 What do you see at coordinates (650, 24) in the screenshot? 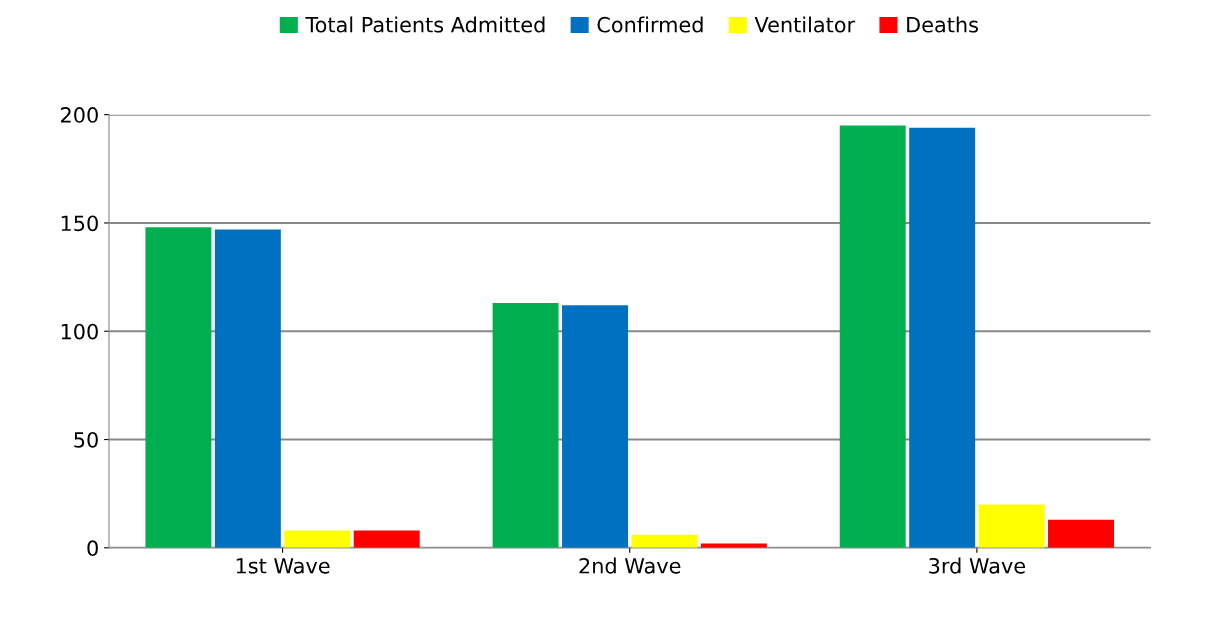
I see `legend-label: Confirmed` at bounding box center [650, 24].